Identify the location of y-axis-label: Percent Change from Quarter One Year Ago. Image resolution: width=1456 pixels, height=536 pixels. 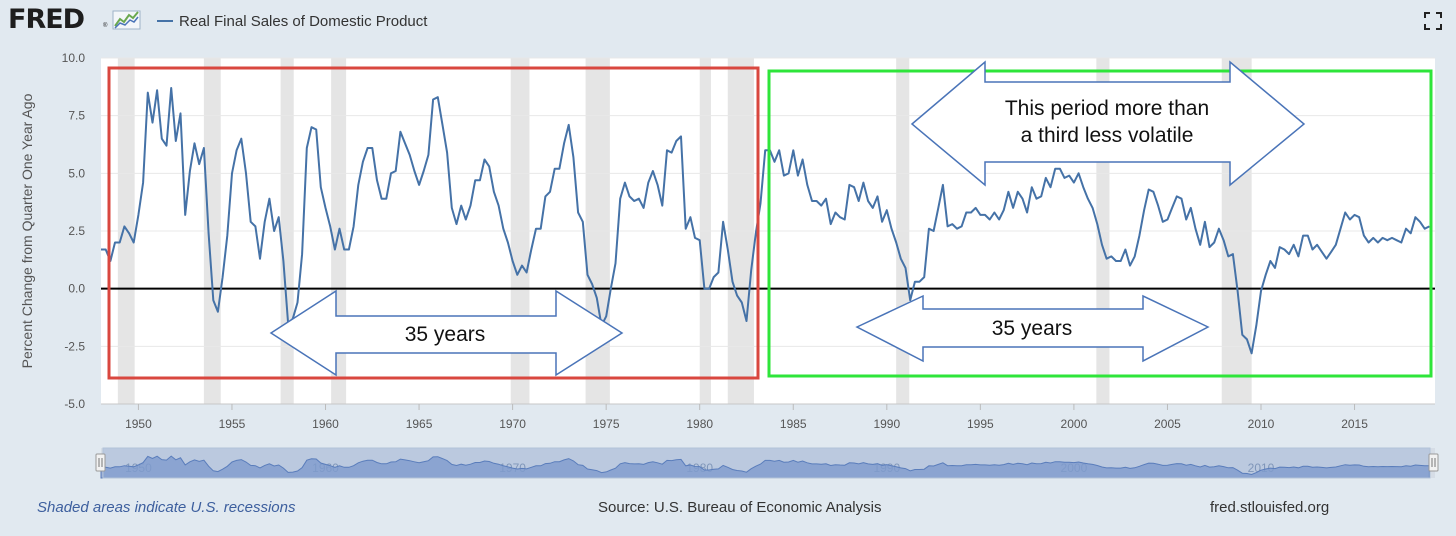
(27, 230).